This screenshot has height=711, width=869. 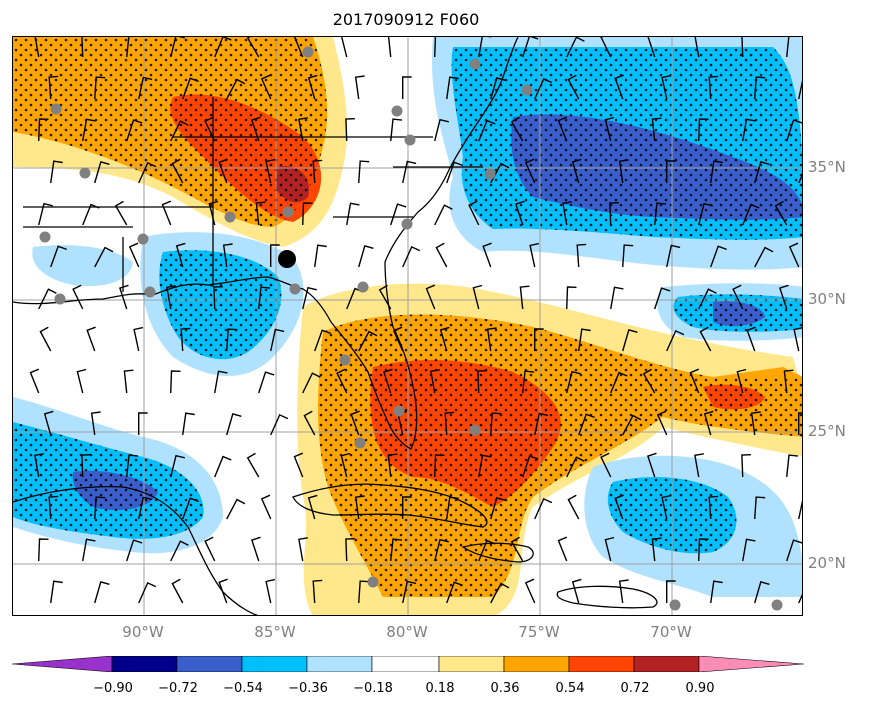 I want to click on lon-label-80w: 80°W, so click(x=407, y=632).